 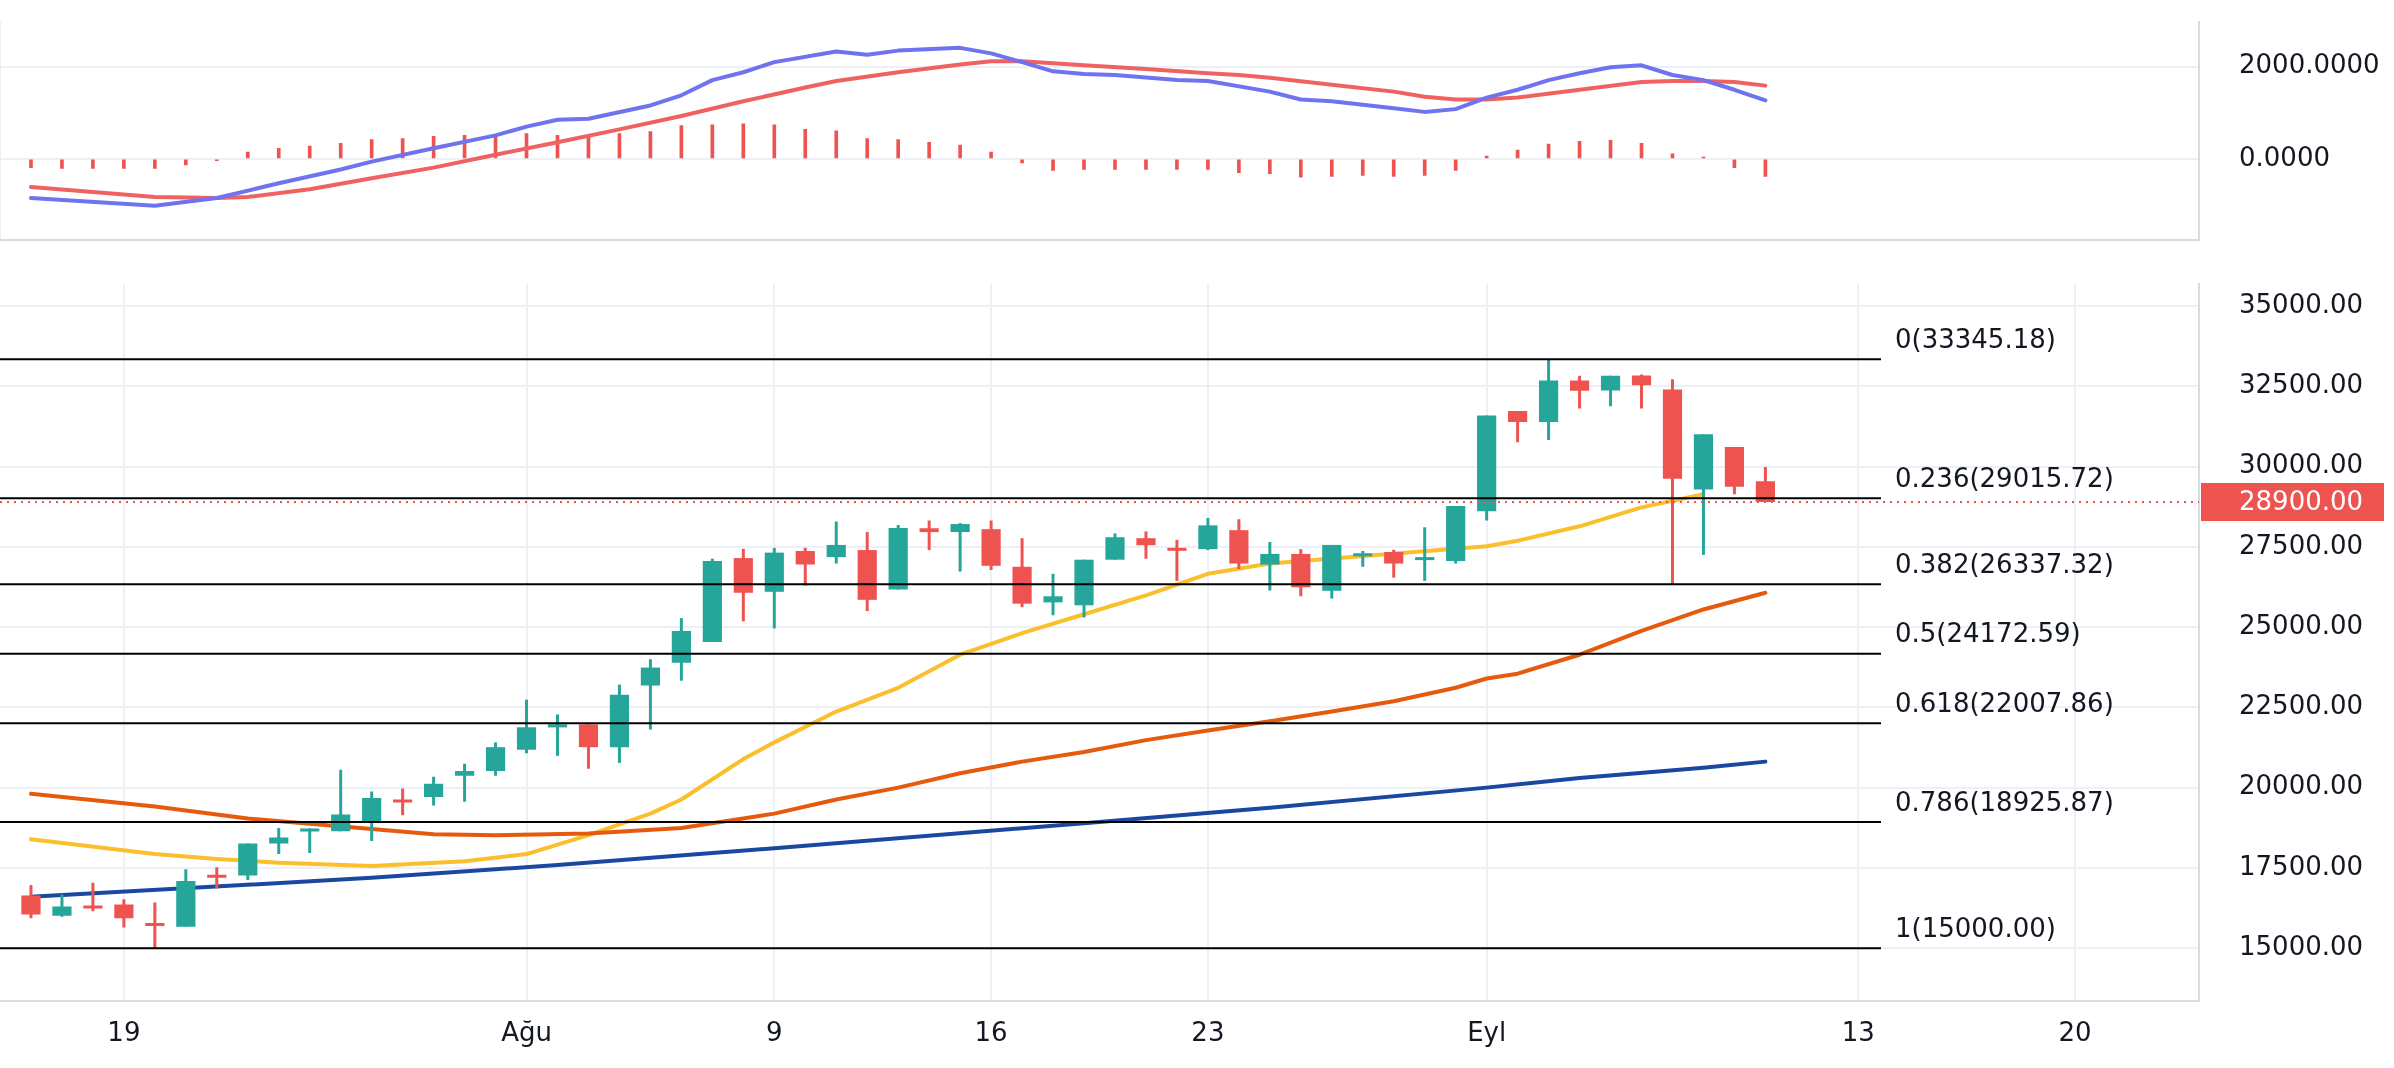 I want to click on x-tick-label: 13, so click(x=1858, y=1032).